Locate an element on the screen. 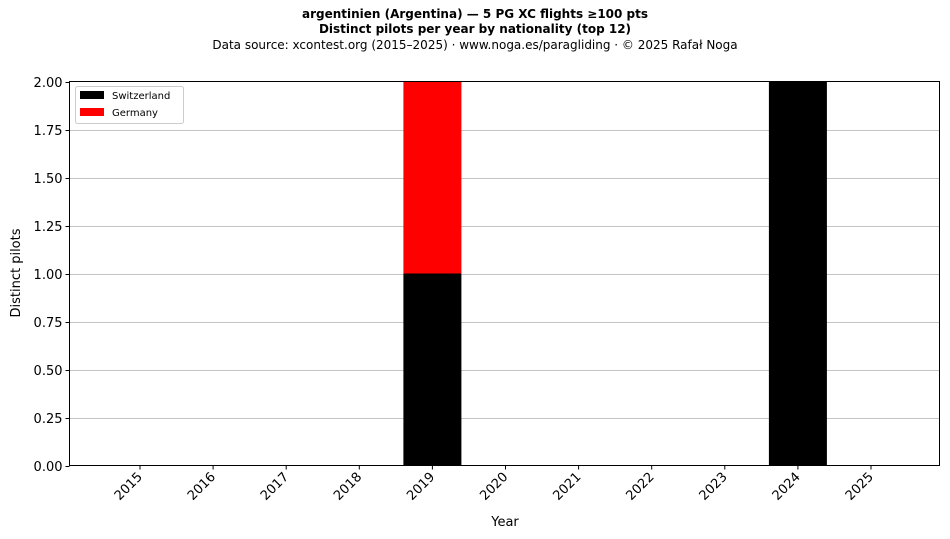 Image resolution: width=950 pixels, height=539 pixels. legend: Switzerland Germany is located at coordinates (129, 105).